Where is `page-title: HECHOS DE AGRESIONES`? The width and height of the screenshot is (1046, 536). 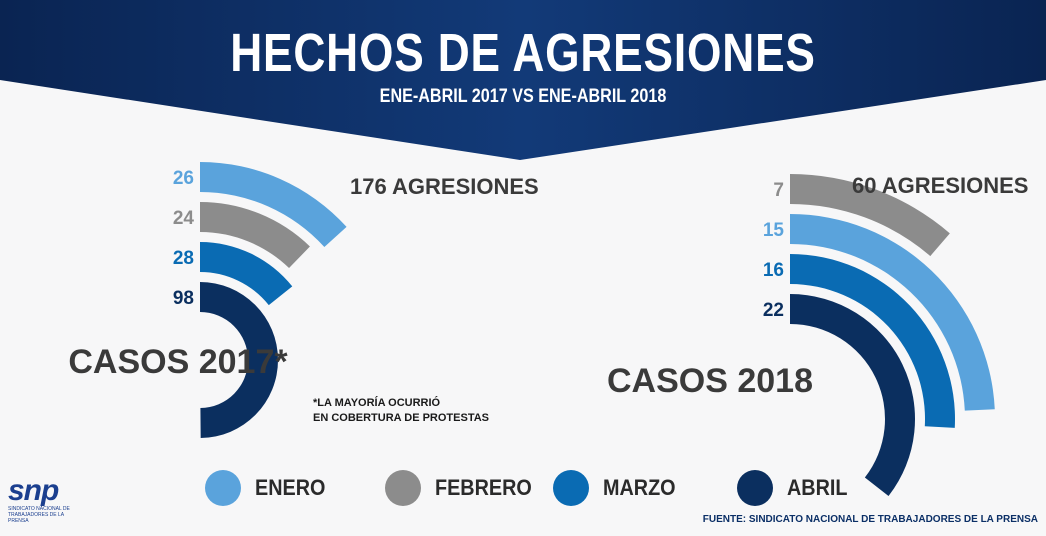 page-title: HECHOS DE AGRESIONES is located at coordinates (523, 53).